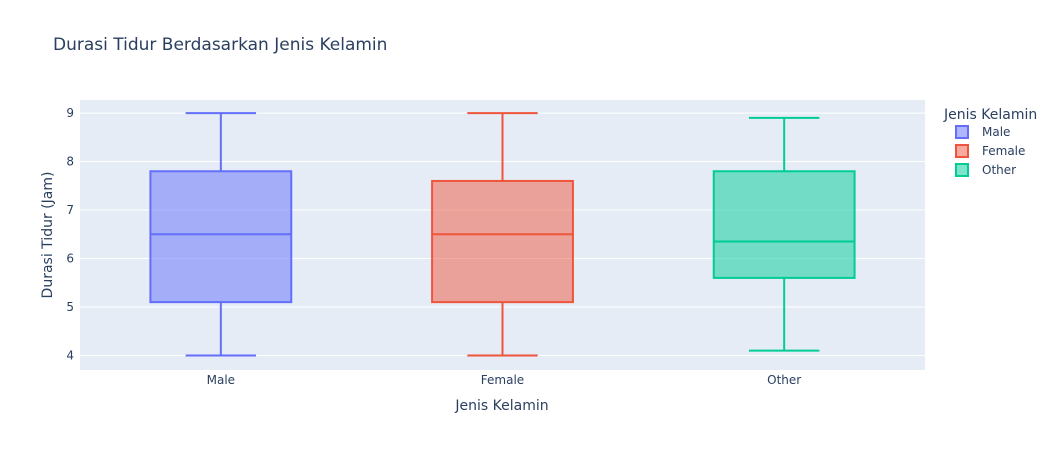  Describe the element at coordinates (990, 142) in the screenshot. I see `legend: Jenis Kelamin Male Female Other` at that location.